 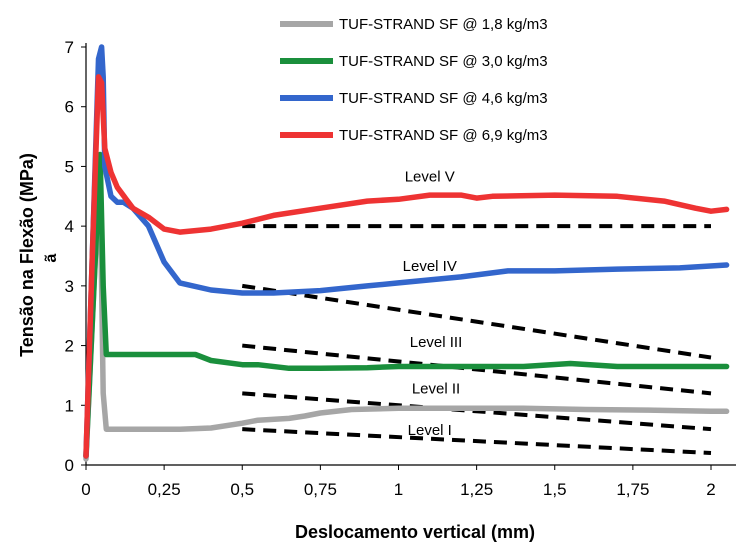 I want to click on level-label: Level III, so click(x=436, y=342).